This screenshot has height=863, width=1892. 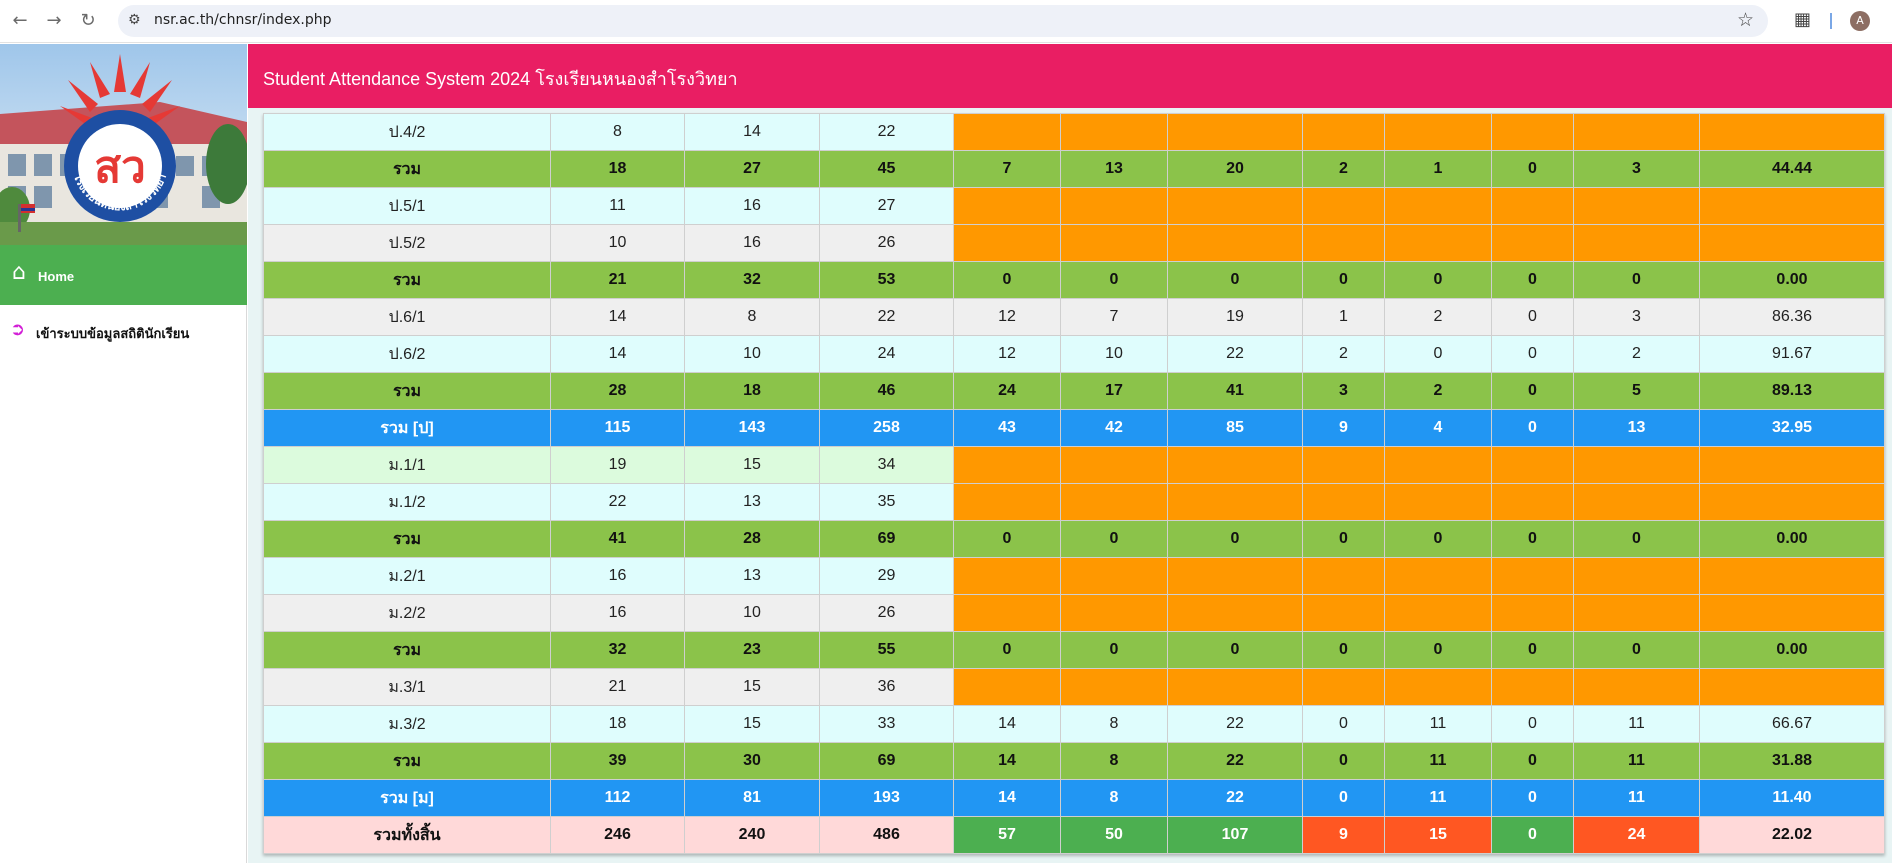 I want to click on row-label-cell: รวม [ป], so click(x=407, y=428).